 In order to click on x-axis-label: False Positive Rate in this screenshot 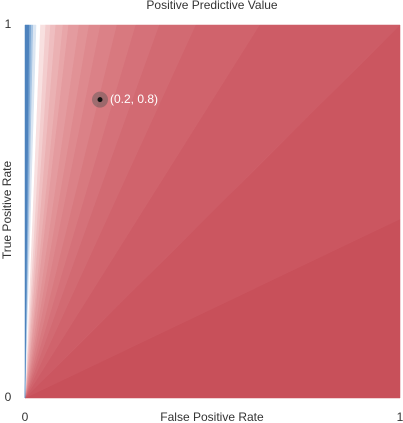, I will do `click(212, 416)`.